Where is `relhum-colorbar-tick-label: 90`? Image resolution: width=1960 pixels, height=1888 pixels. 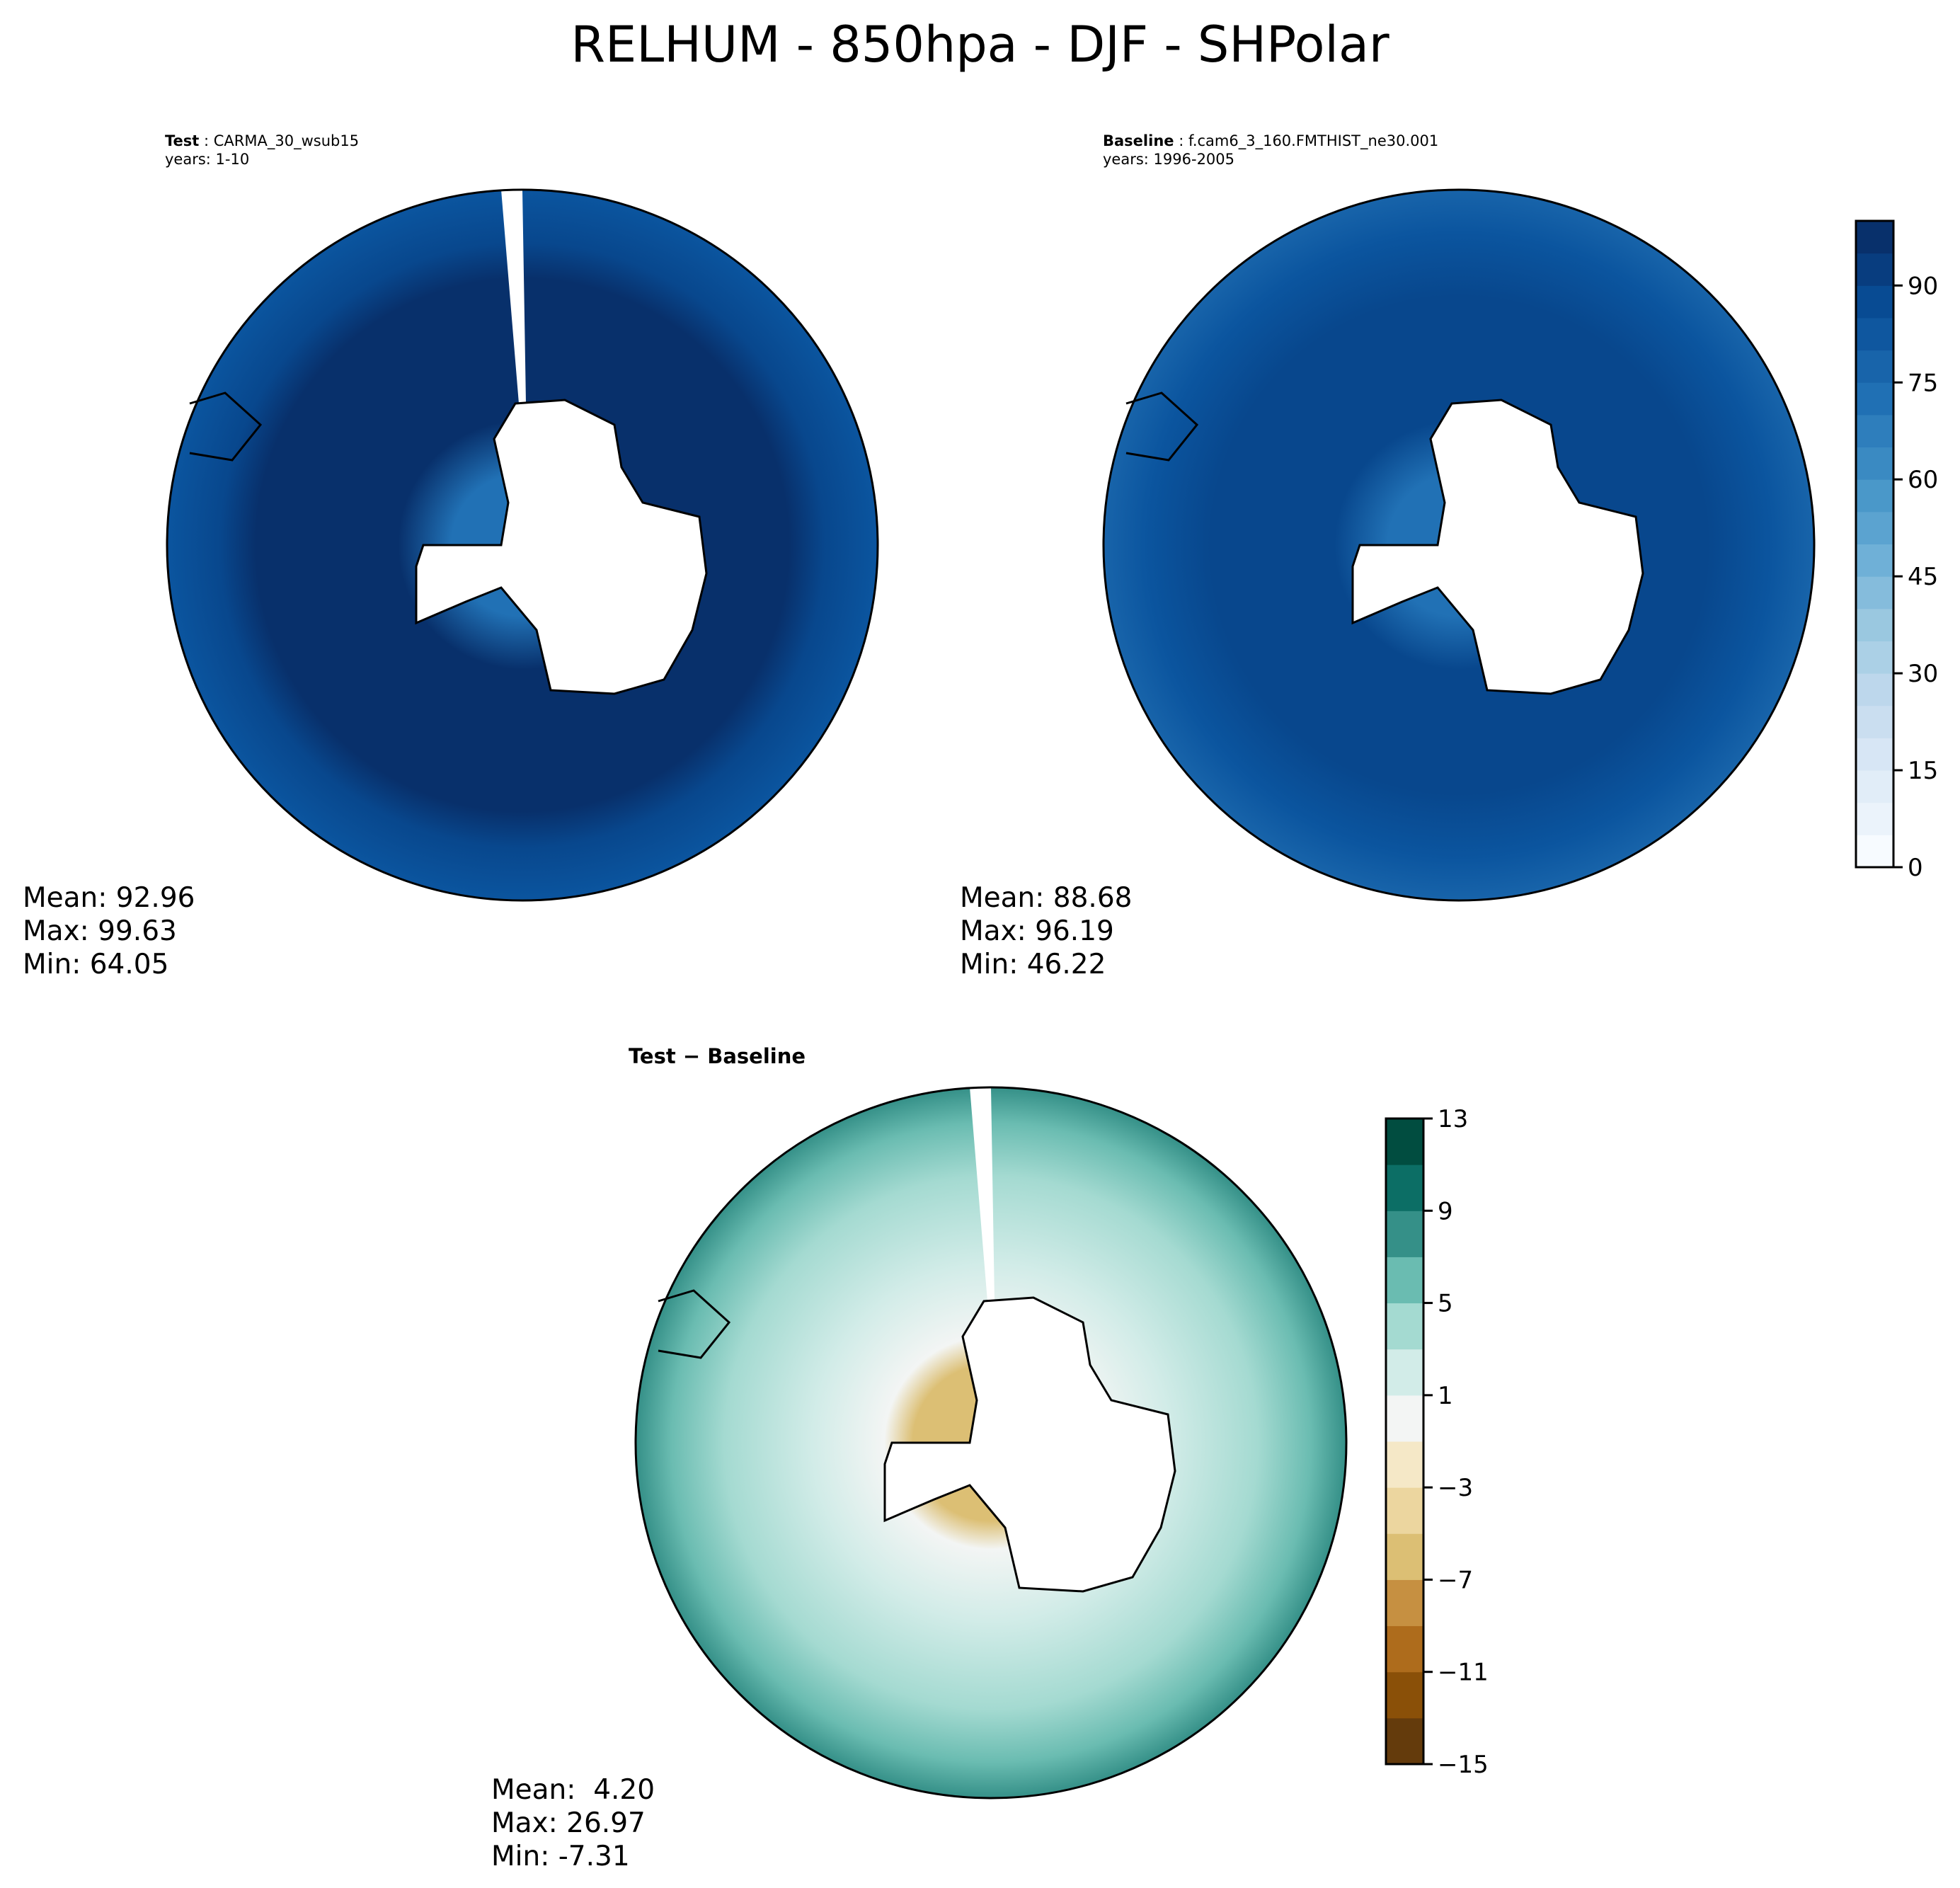
relhum-colorbar-tick-label: 90 is located at coordinates (1923, 286).